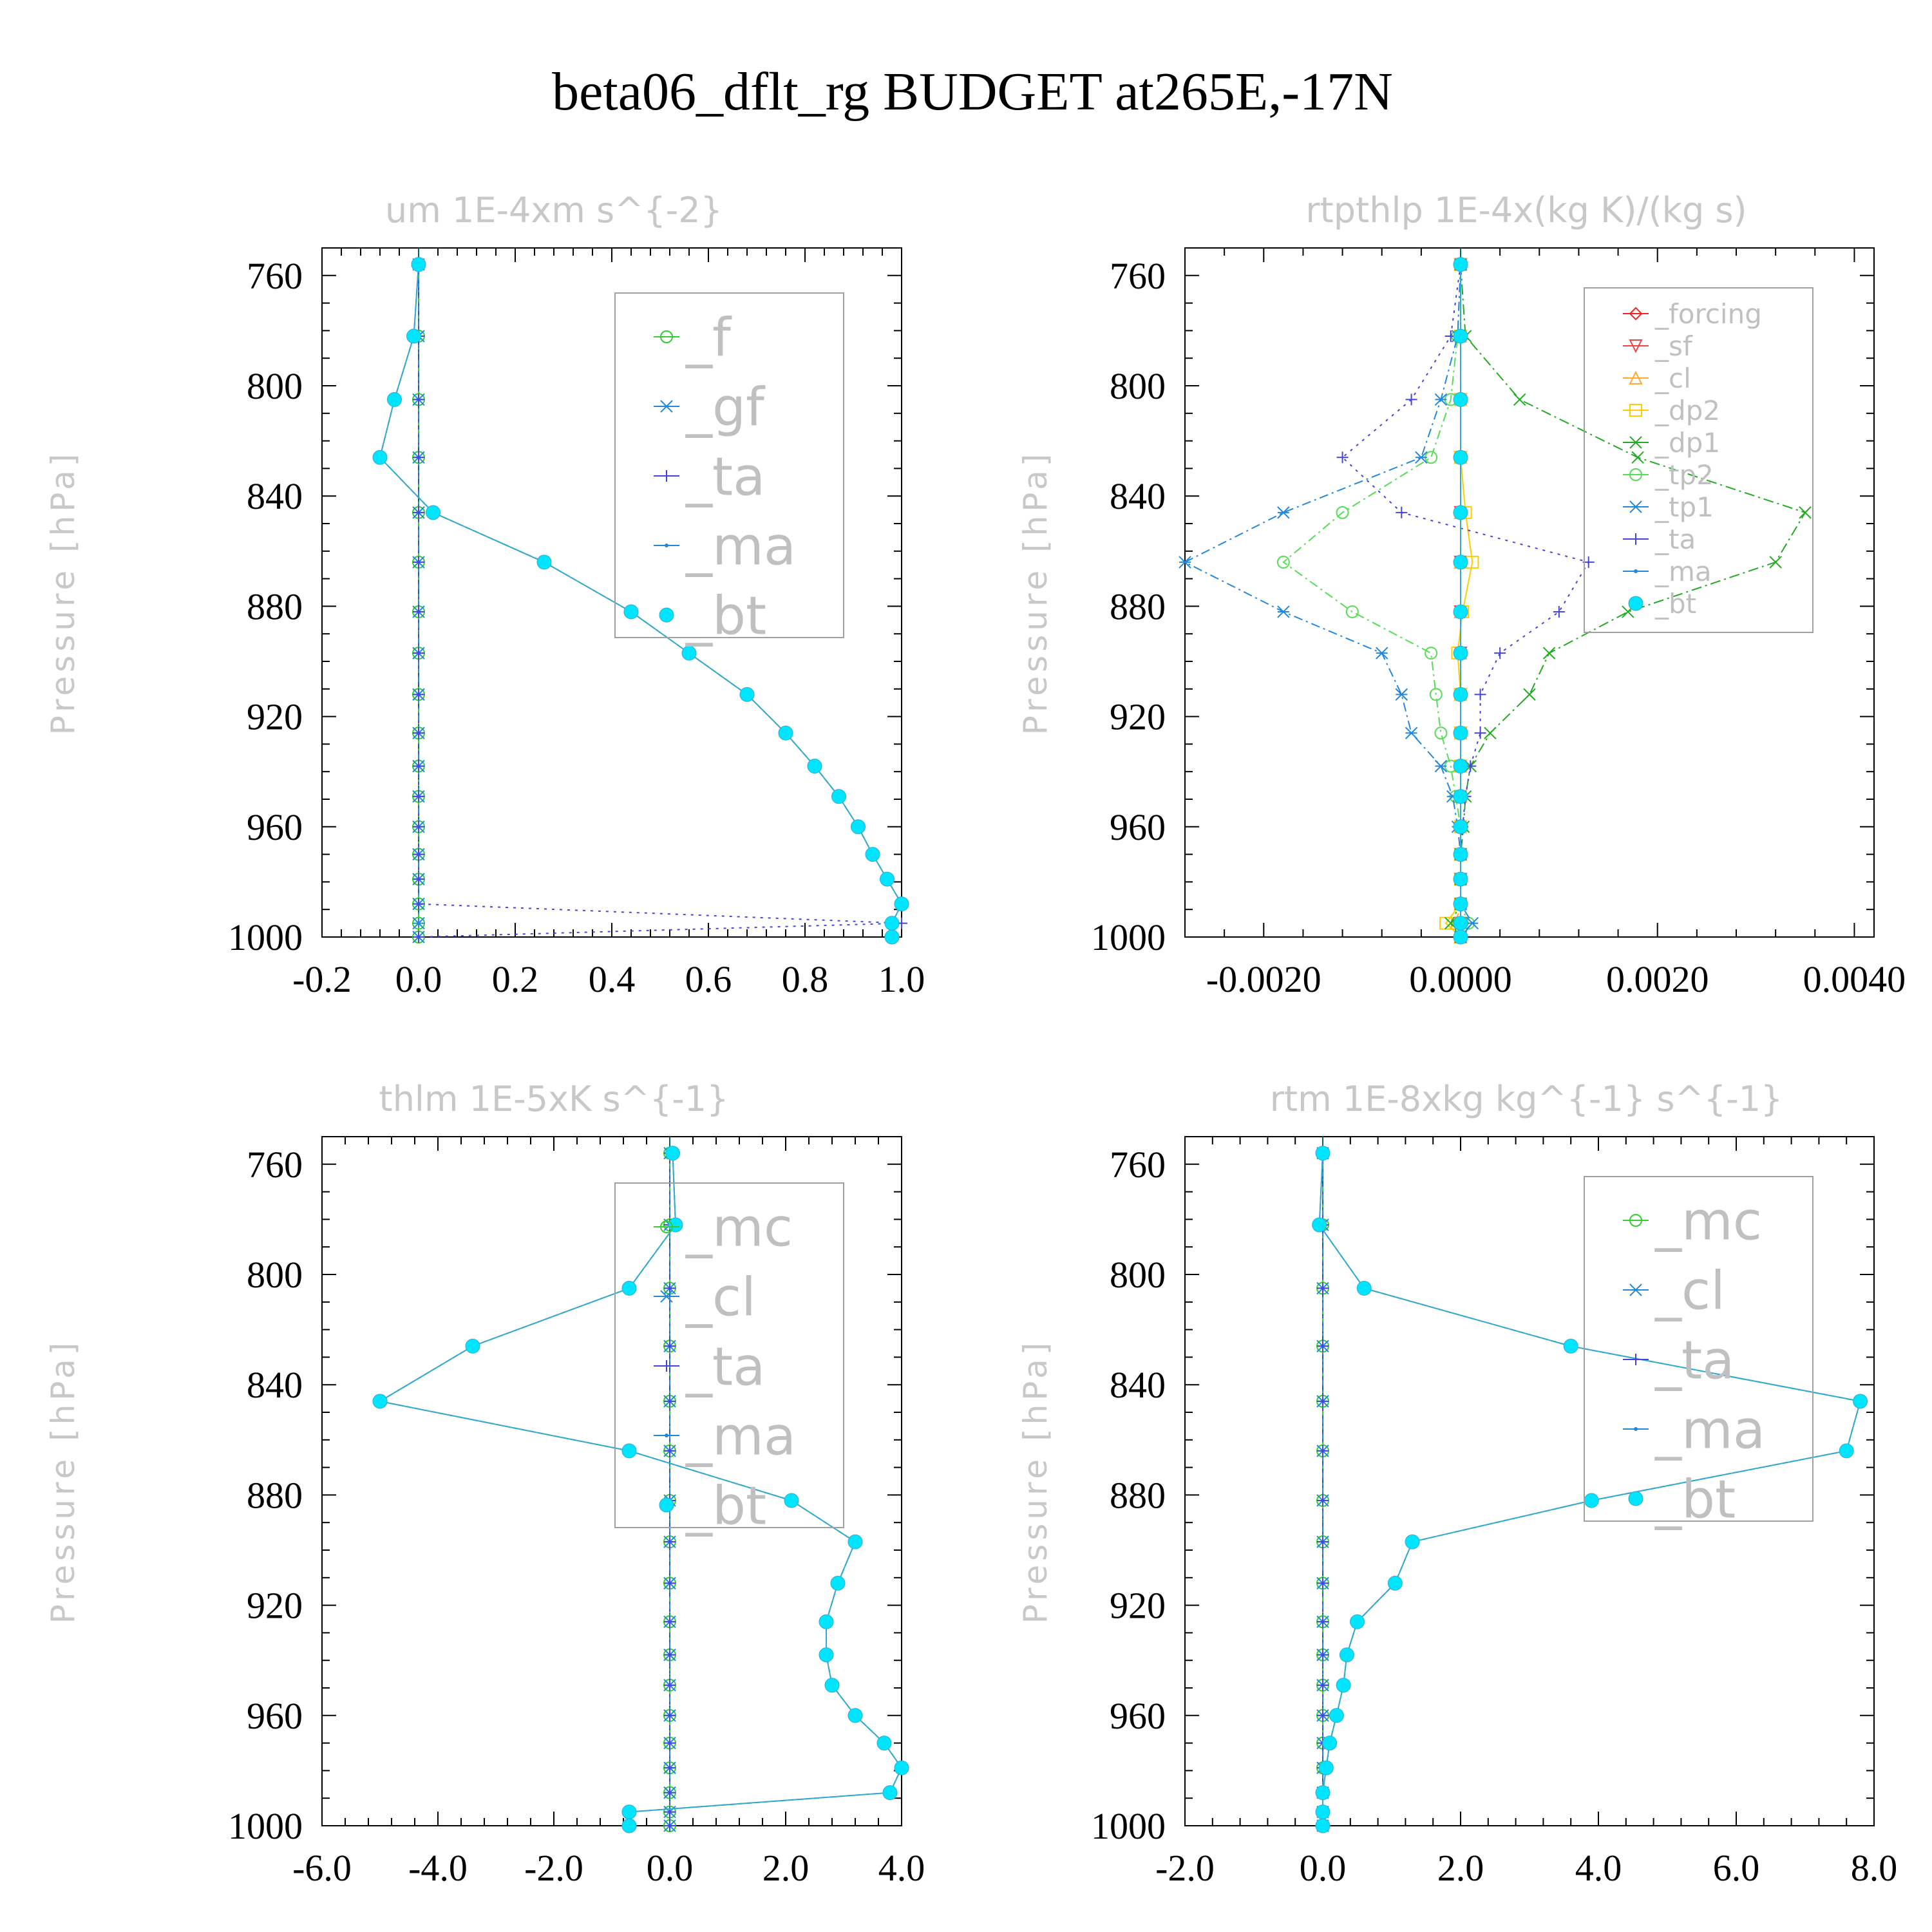  Describe the element at coordinates (1684, 507) in the screenshot. I see `legend-label: _tp1` at that location.